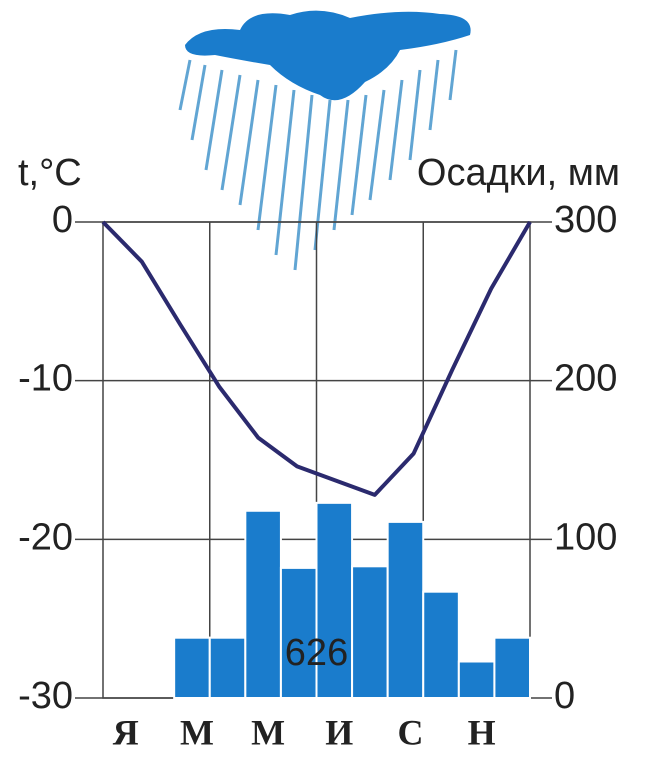 This screenshot has height=764, width=648. Describe the element at coordinates (585, 220) in the screenshot. I see `y2-tick-label: 300` at that location.